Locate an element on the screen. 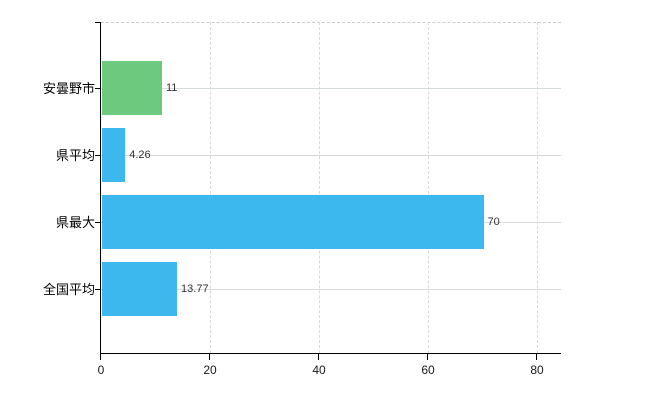  bar-value-label: 11 is located at coordinates (171, 88).